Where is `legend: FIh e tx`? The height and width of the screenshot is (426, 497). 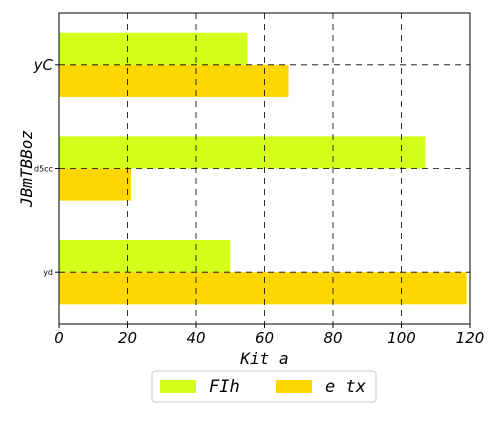 legend: FIh e tx is located at coordinates (264, 386).